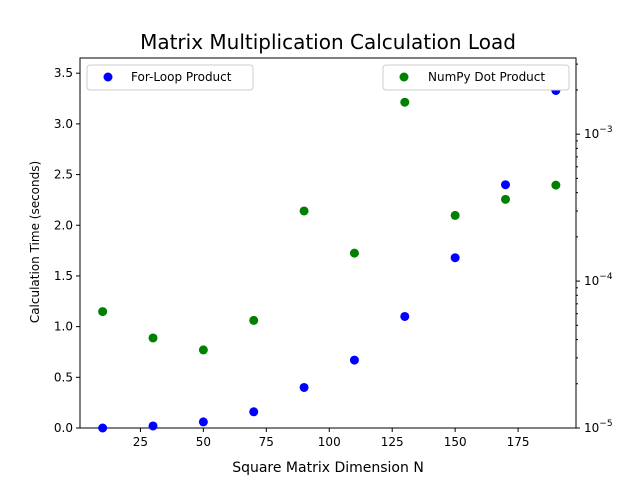 Image resolution: width=640 pixels, height=484 pixels. What do you see at coordinates (35, 242) in the screenshot?
I see `y-axis-left-label: Calculation Time (seconds)` at bounding box center [35, 242].